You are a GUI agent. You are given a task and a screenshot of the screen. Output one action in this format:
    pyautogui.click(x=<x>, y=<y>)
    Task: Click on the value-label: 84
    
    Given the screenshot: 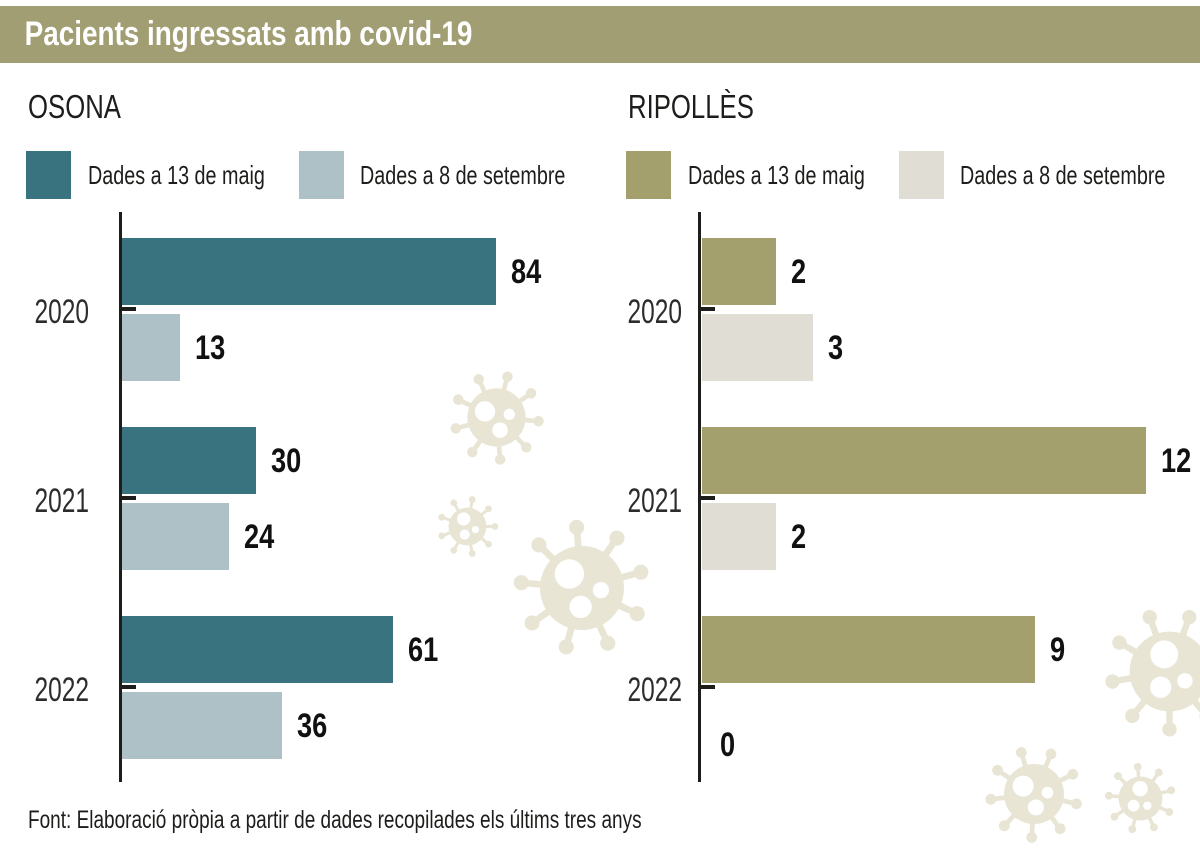 What is the action you would take?
    pyautogui.click(x=526, y=272)
    